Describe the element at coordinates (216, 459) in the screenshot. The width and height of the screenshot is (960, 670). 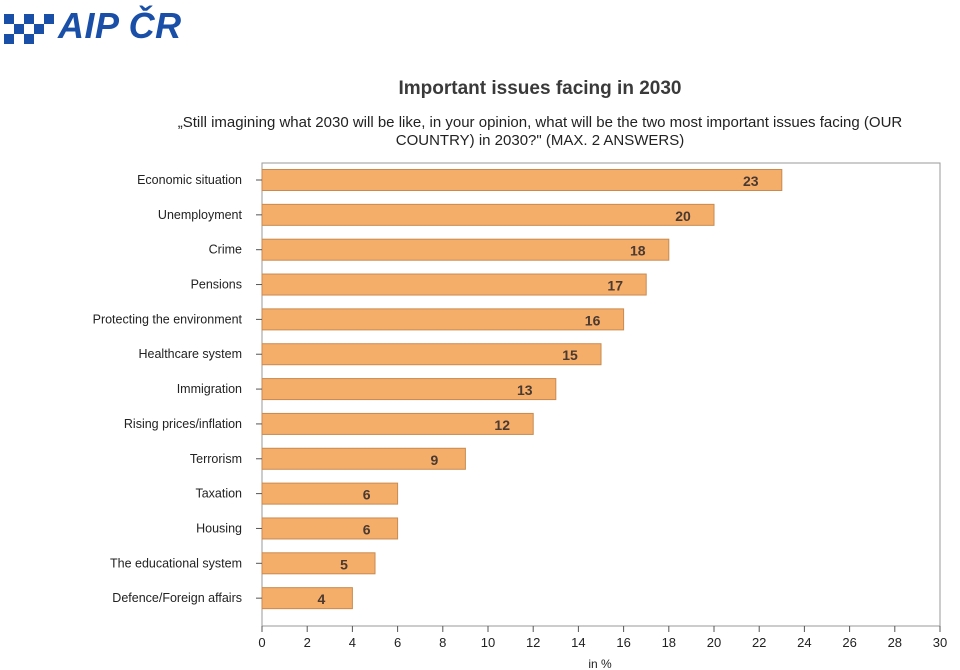
I see `category-label: Terrorism` at that location.